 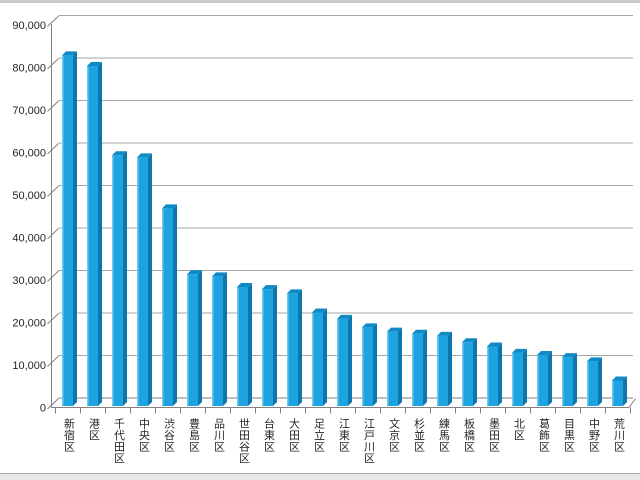 I want to click on bar-足立区, so click(x=319, y=357).